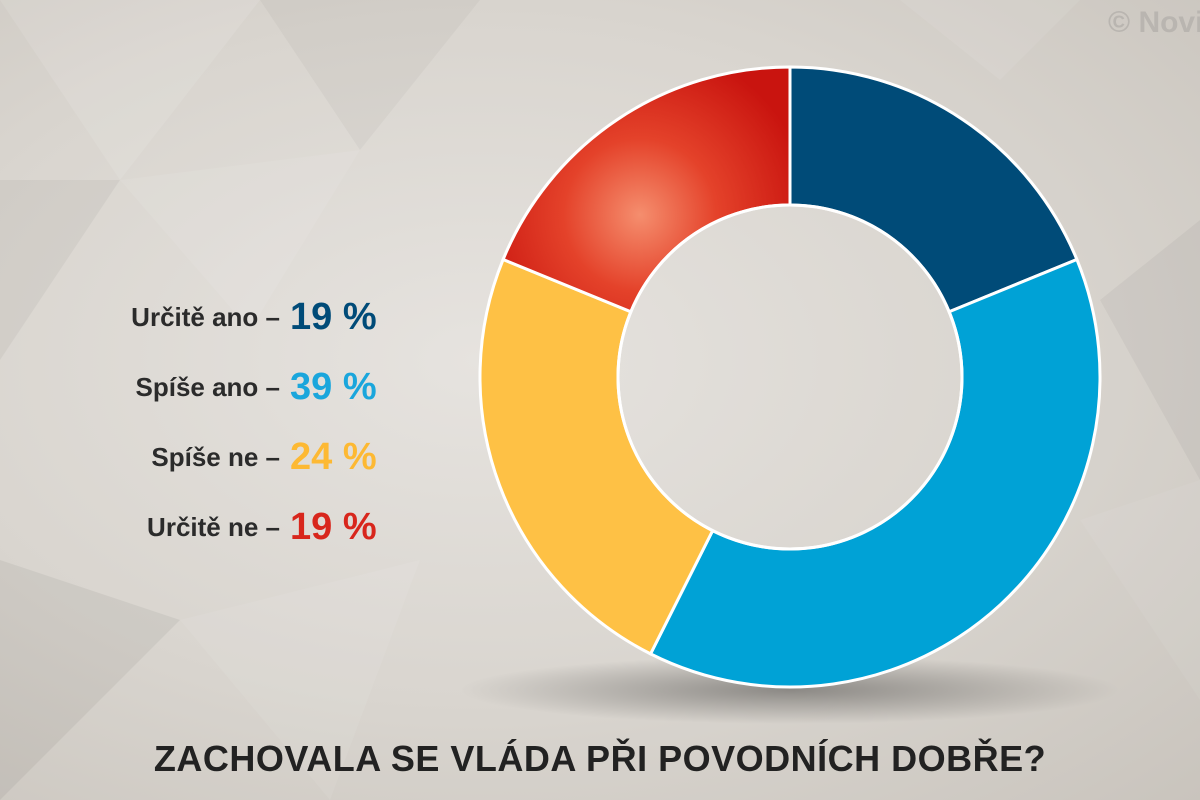 Image resolution: width=1200 pixels, height=800 pixels. I want to click on donut-hole-rim, so click(790, 377).